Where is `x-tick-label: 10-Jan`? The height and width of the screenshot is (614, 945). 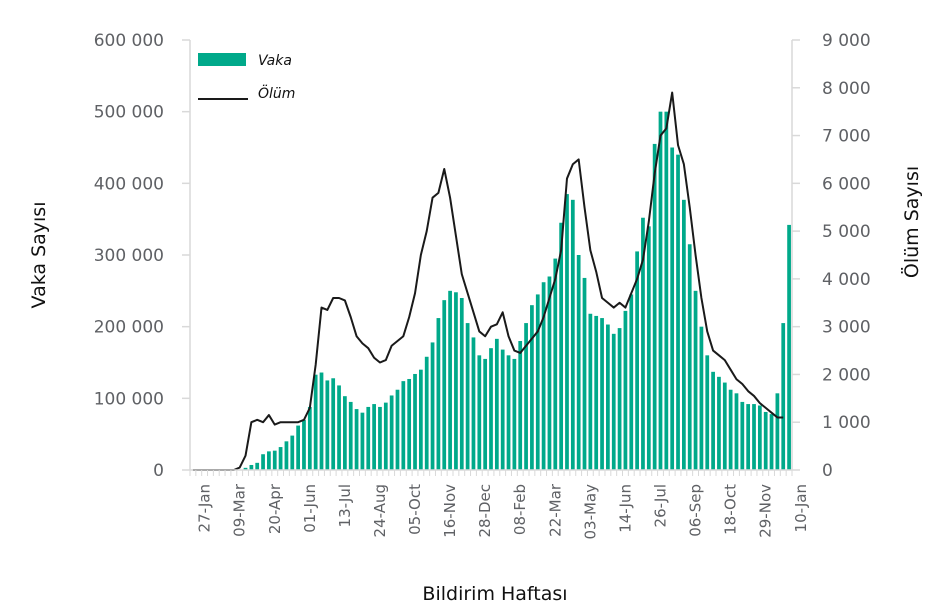 x-tick-label: 10-Jan is located at coordinates (801, 508).